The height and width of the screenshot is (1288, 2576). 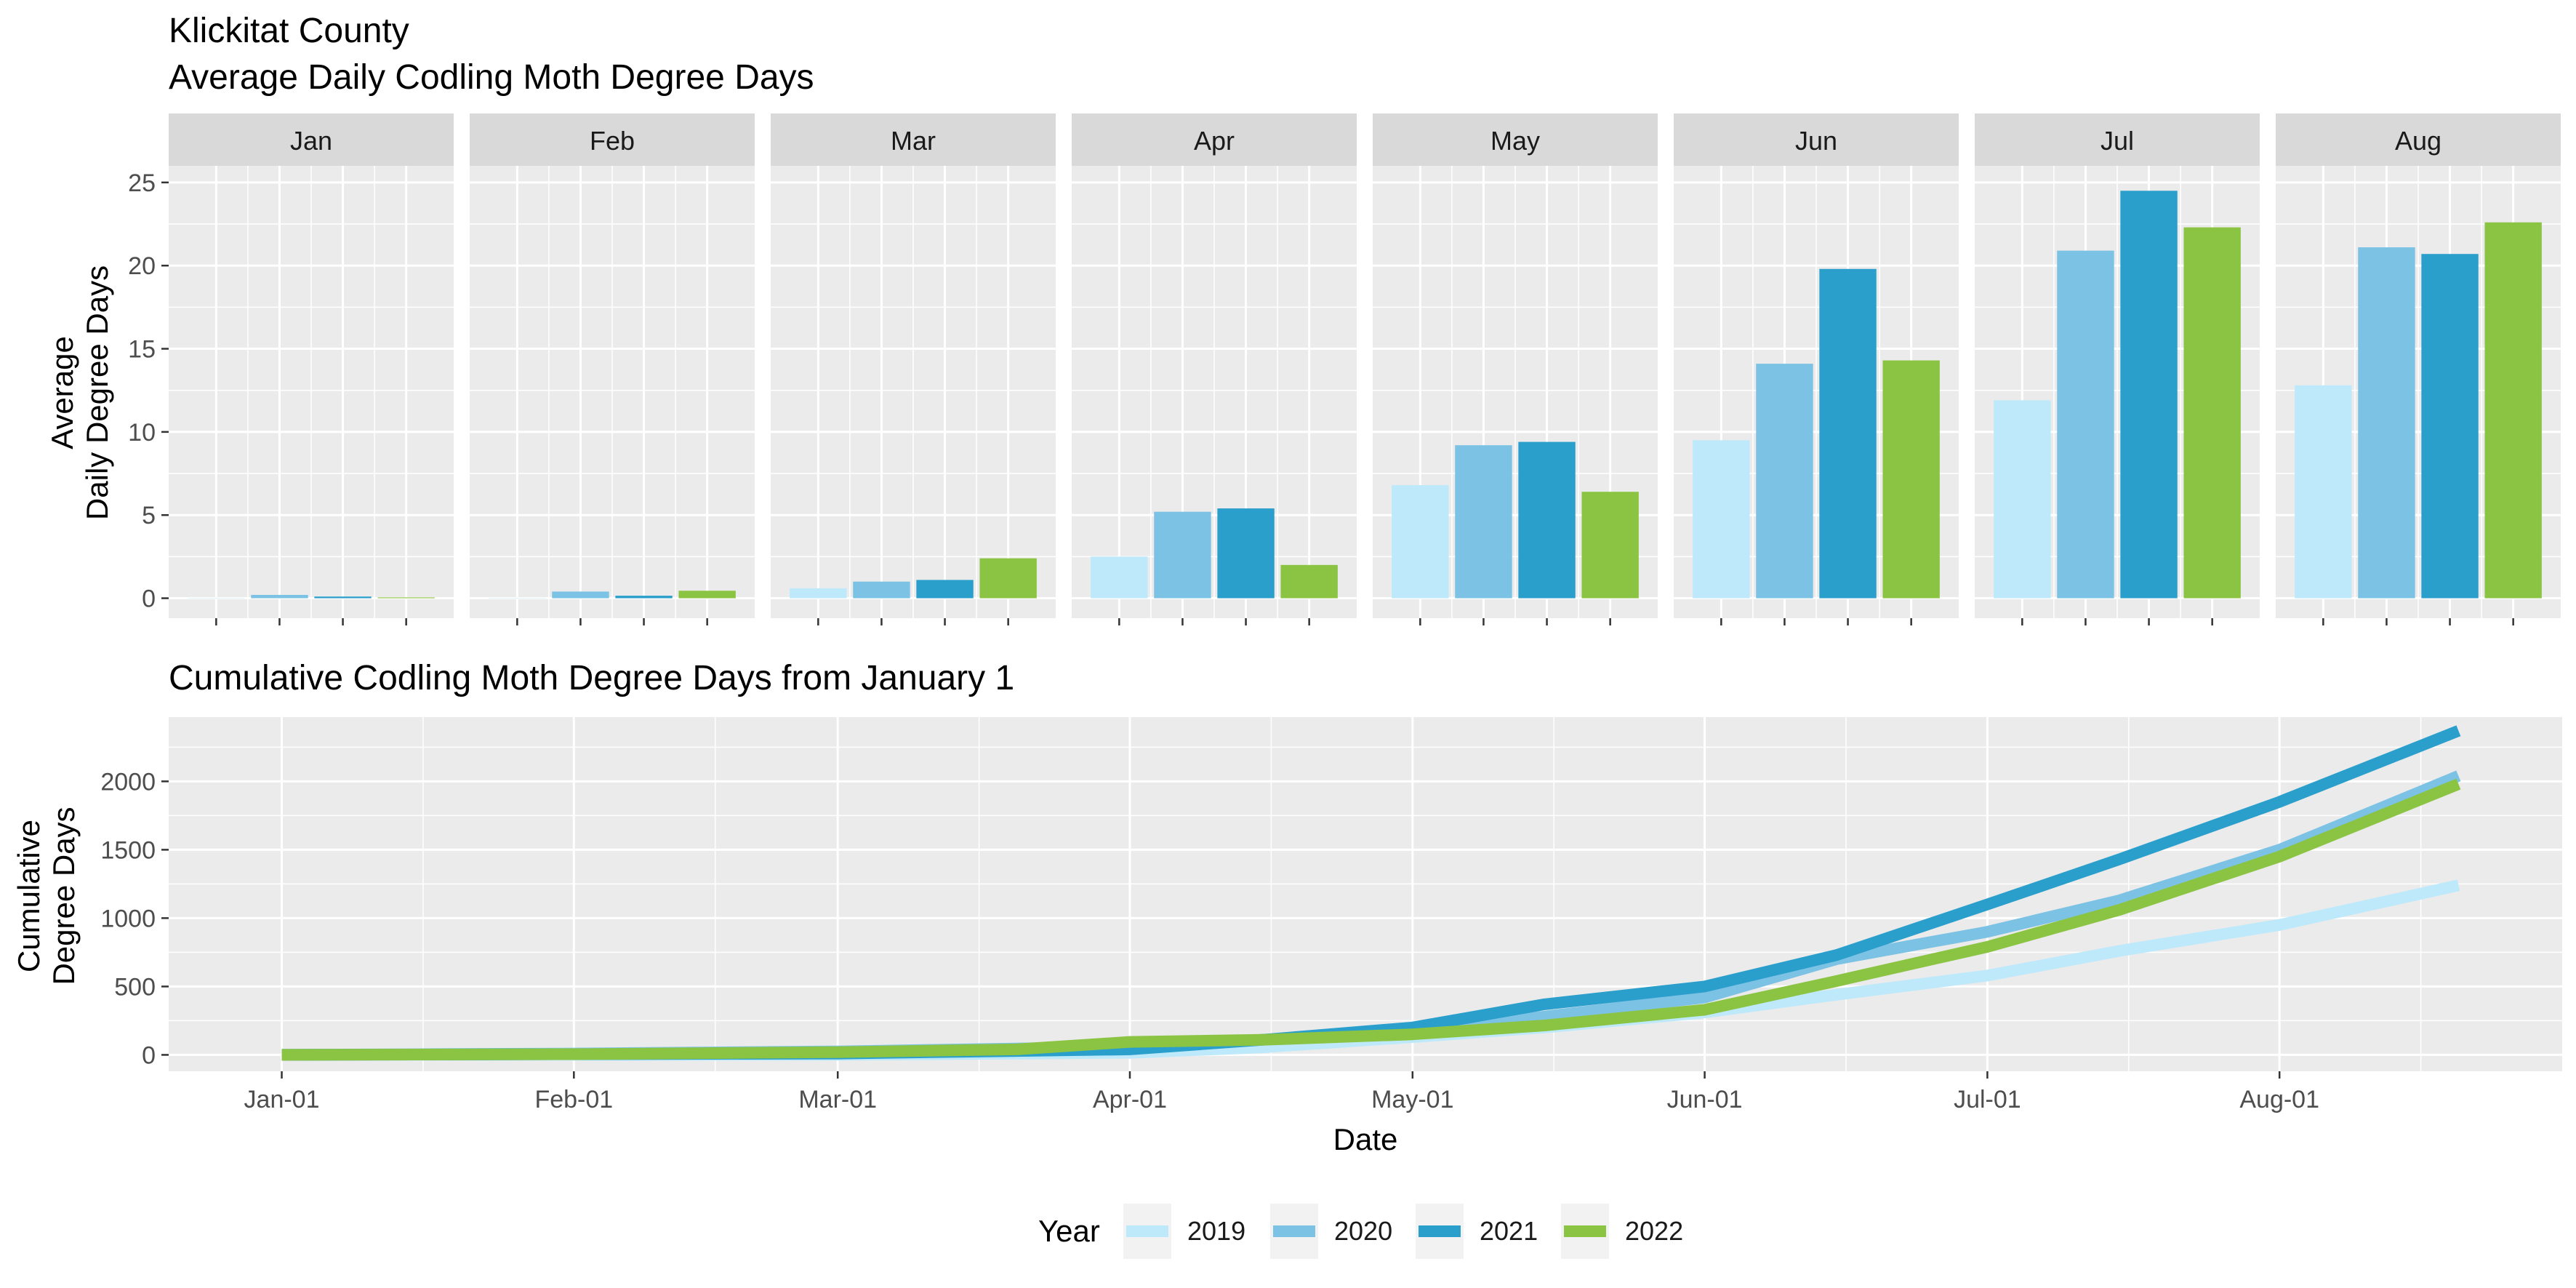 I want to click on y-tick-label: 1500, so click(x=128, y=850).